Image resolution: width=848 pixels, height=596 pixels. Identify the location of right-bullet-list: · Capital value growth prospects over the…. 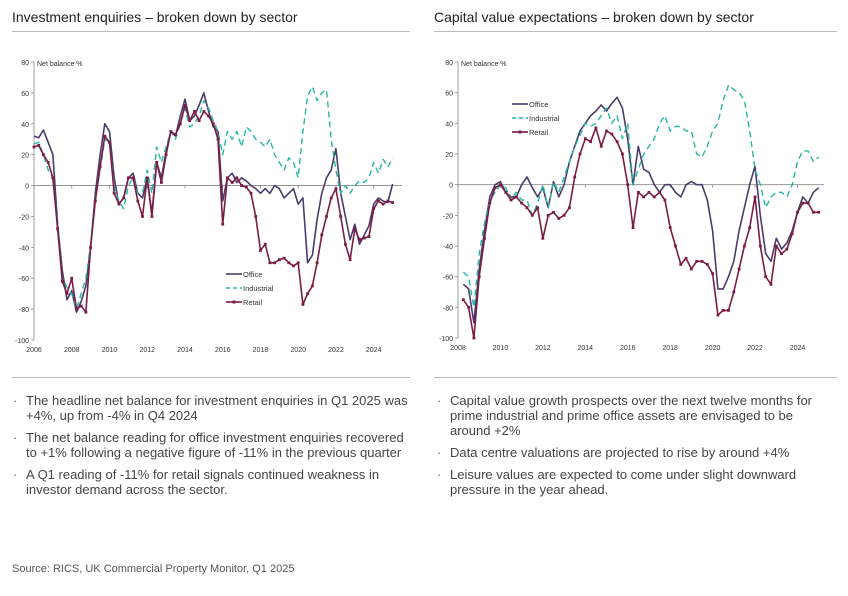
(636, 448).